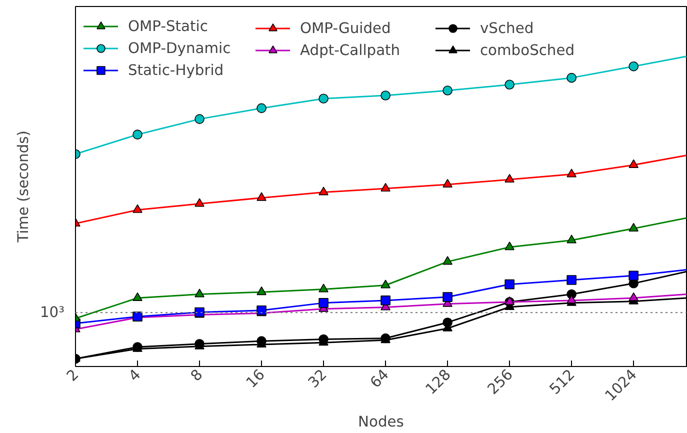 Image resolution: width=687 pixels, height=433 pixels. Describe the element at coordinates (507, 28) in the screenshot. I see `legend-label: vSched` at that location.